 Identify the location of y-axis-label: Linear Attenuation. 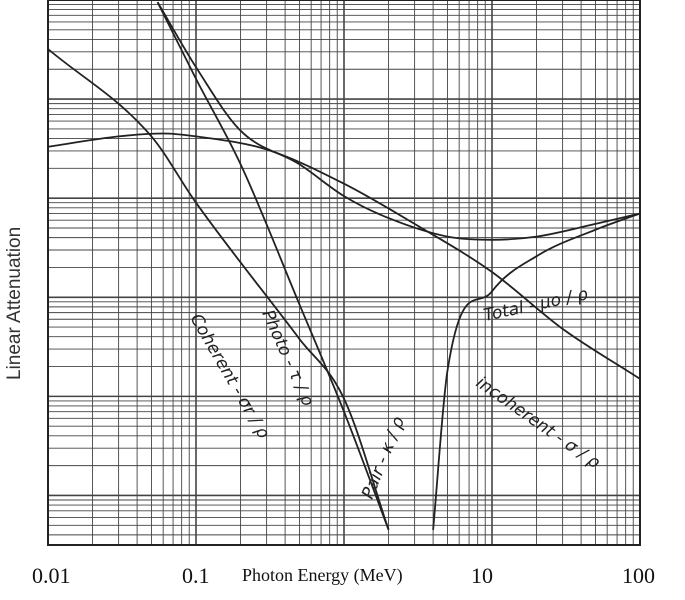
(14, 303).